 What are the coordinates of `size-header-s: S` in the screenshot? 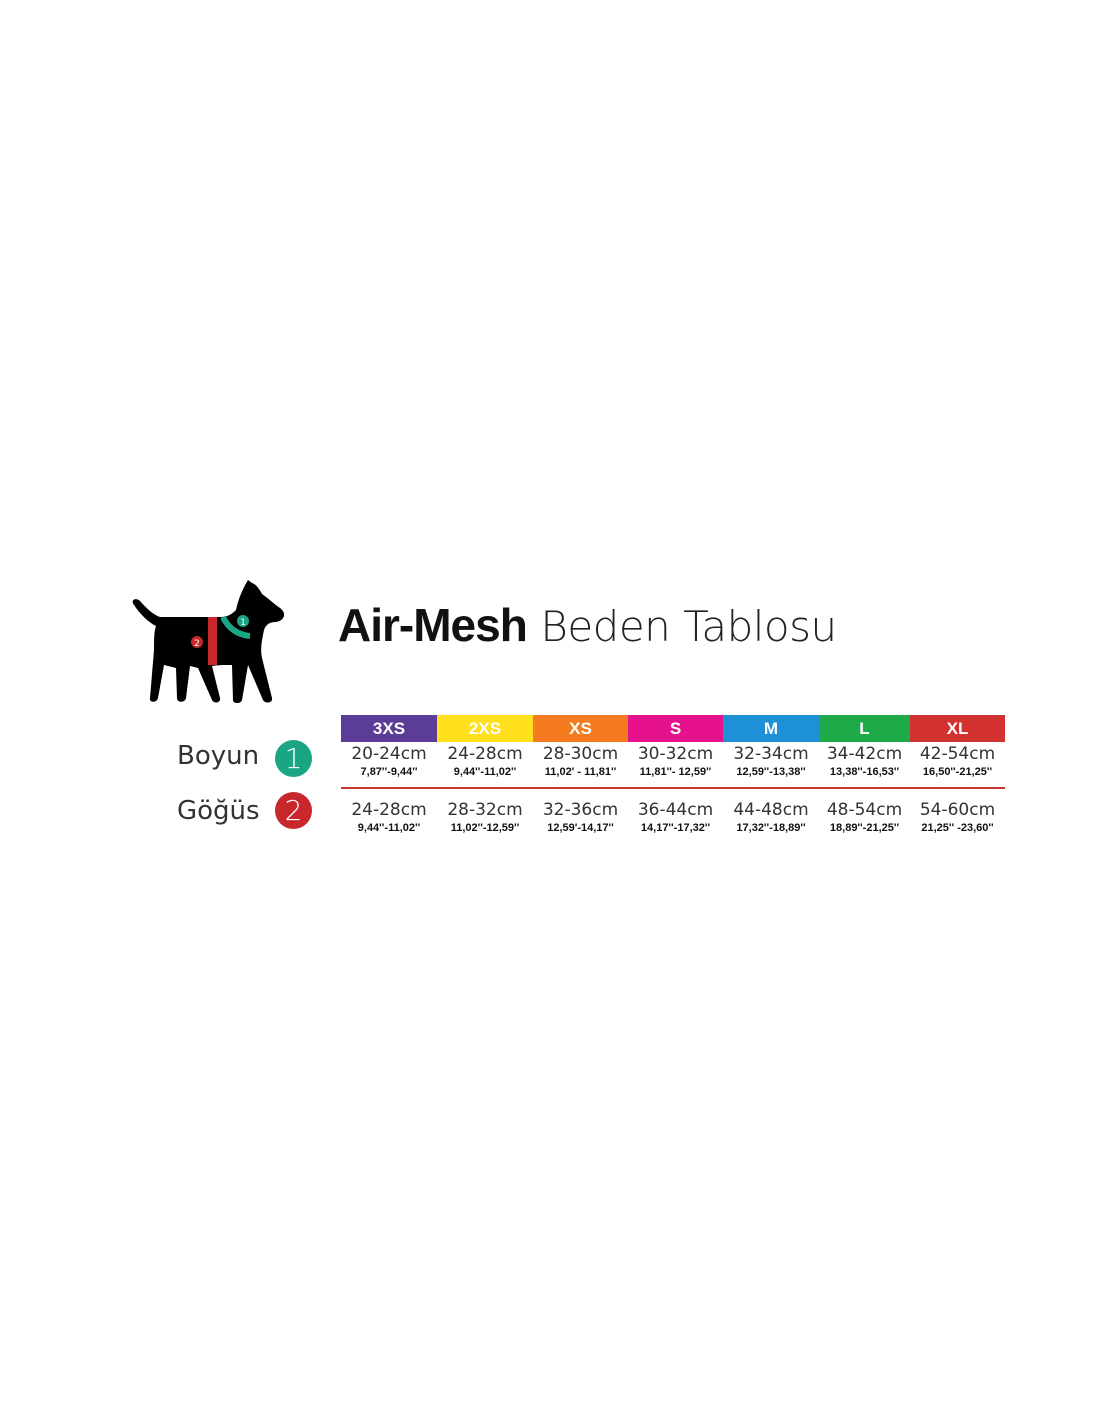 It's located at (675, 728).